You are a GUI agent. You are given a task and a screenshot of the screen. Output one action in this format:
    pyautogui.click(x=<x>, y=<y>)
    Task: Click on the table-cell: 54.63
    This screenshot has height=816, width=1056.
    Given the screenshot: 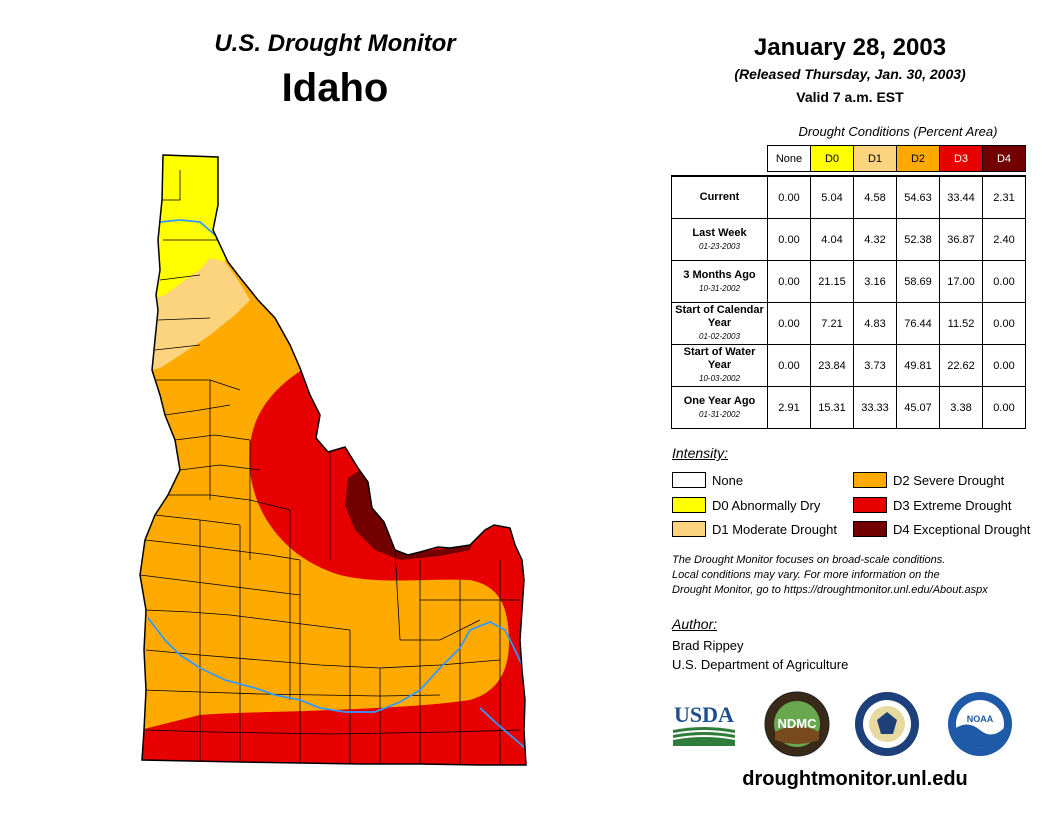 What is the action you would take?
    pyautogui.click(x=918, y=197)
    